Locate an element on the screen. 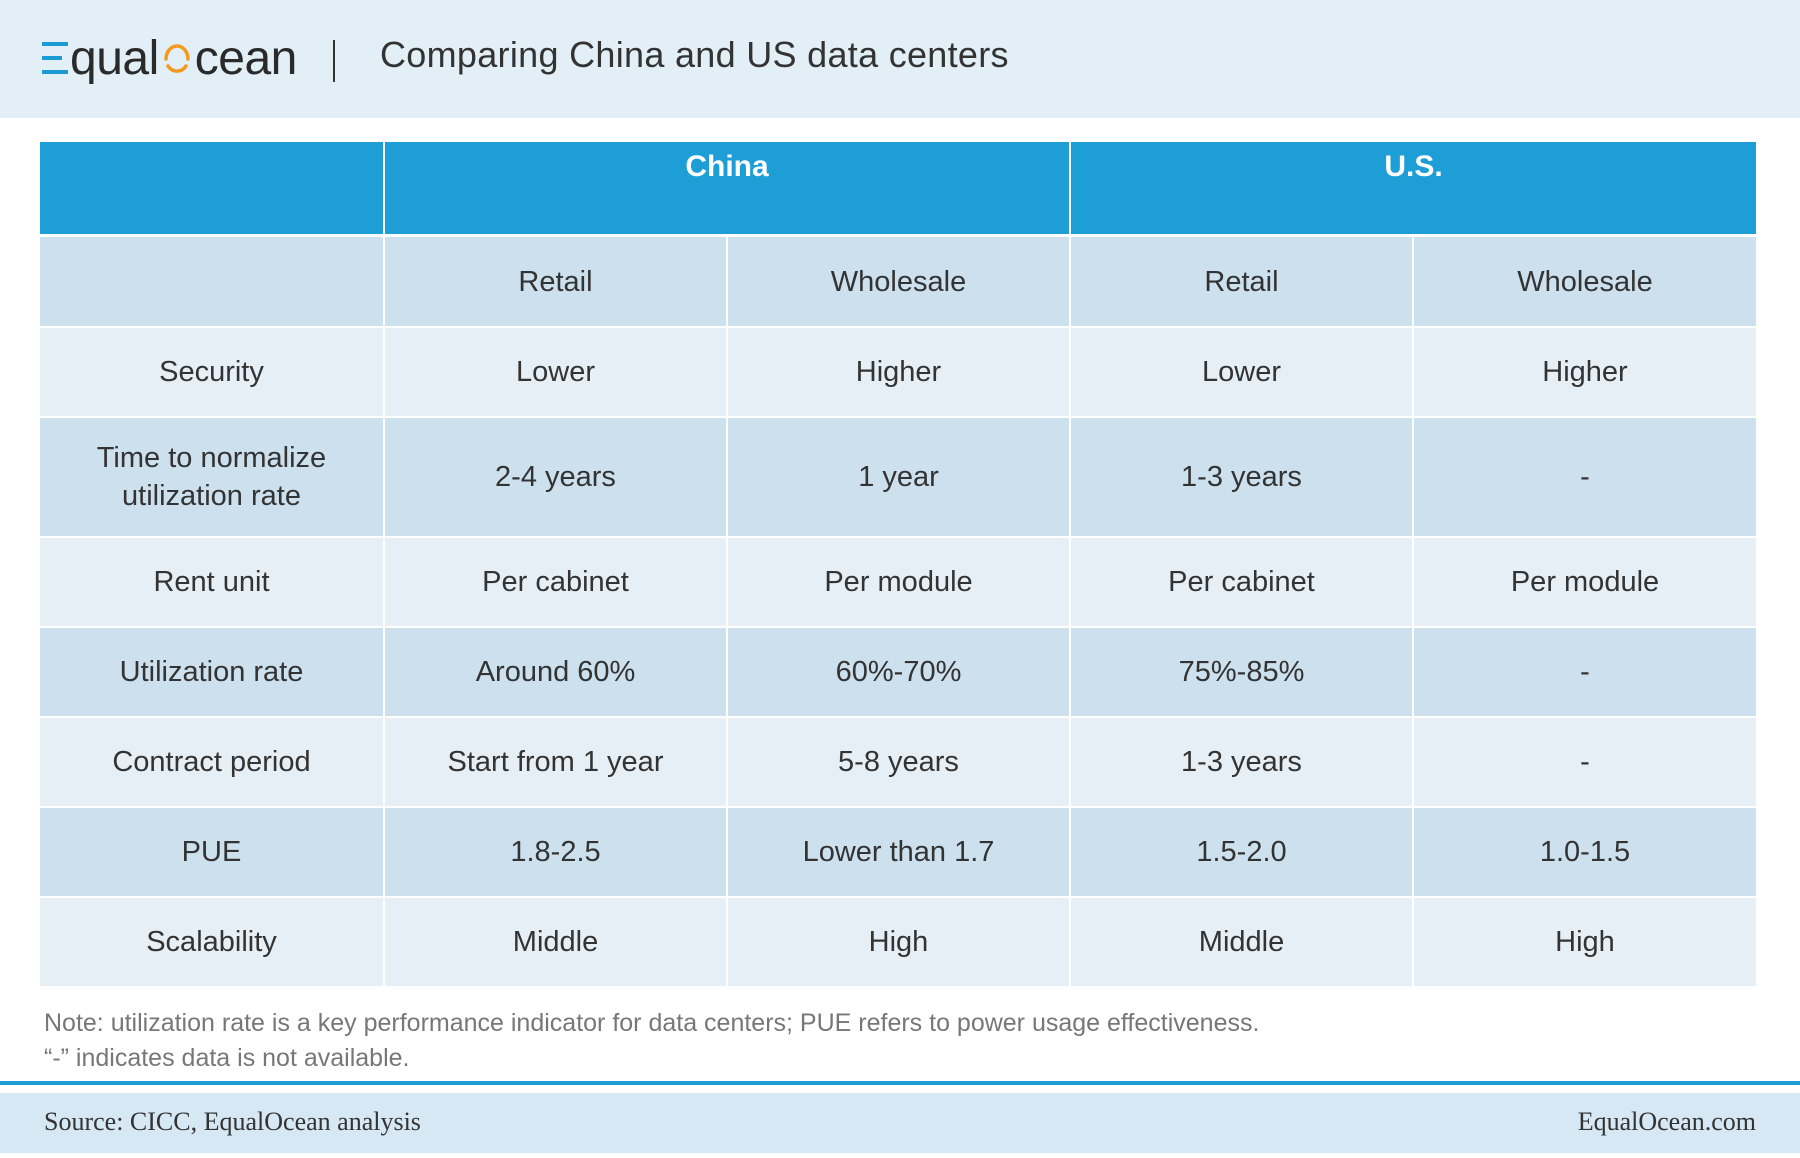  row-label: PUE is located at coordinates (212, 852).